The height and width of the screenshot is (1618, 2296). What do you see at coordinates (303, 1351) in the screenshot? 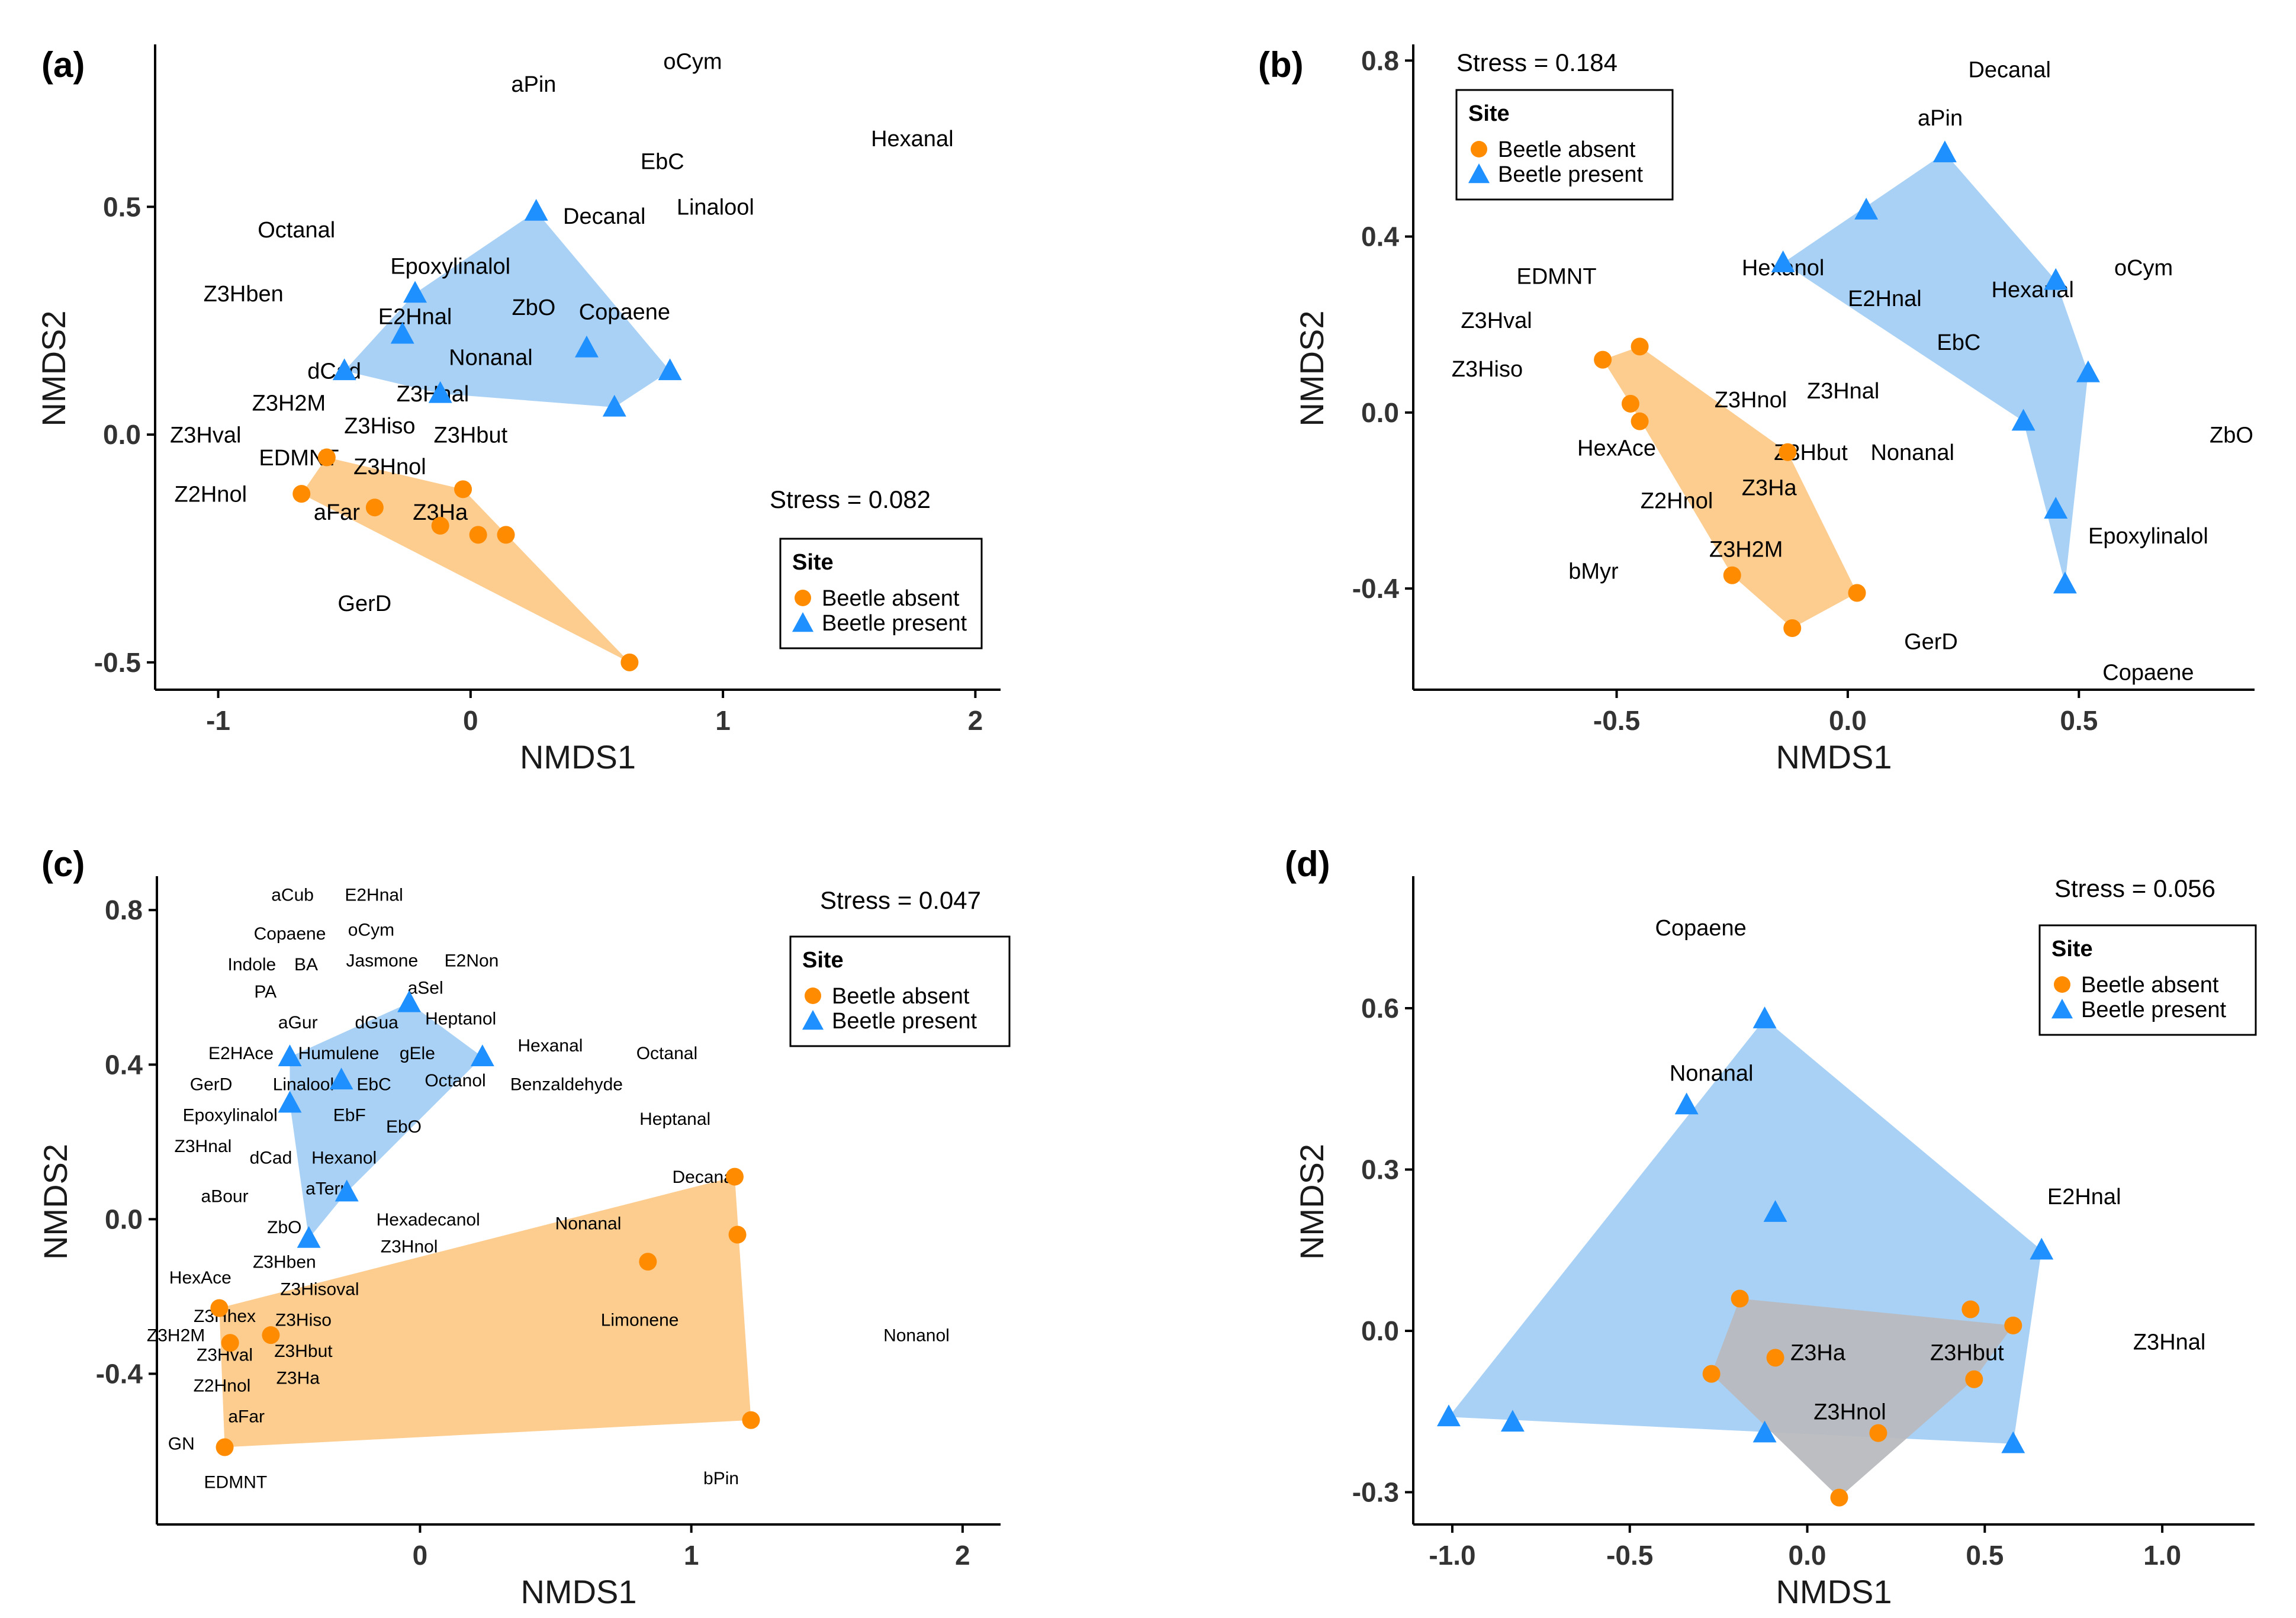
I see `var-label-z3hbut: Z3Hbut` at bounding box center [303, 1351].